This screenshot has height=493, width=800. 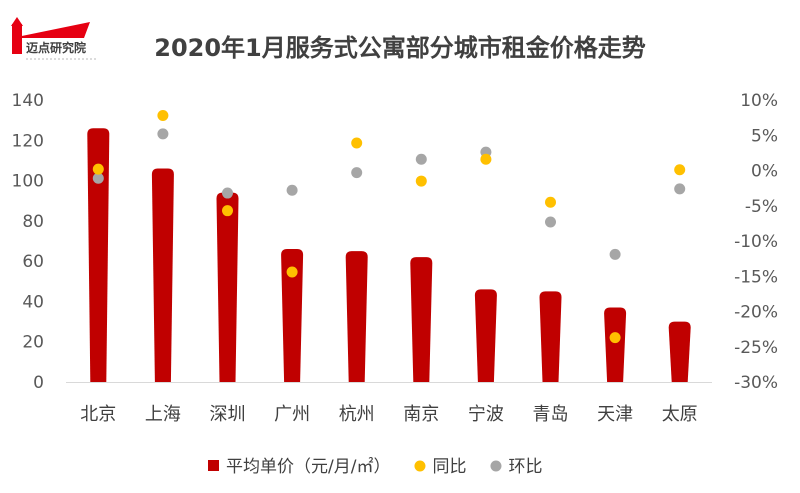 What do you see at coordinates (357, 414) in the screenshot?
I see `x-tick-label: 杭州` at bounding box center [357, 414].